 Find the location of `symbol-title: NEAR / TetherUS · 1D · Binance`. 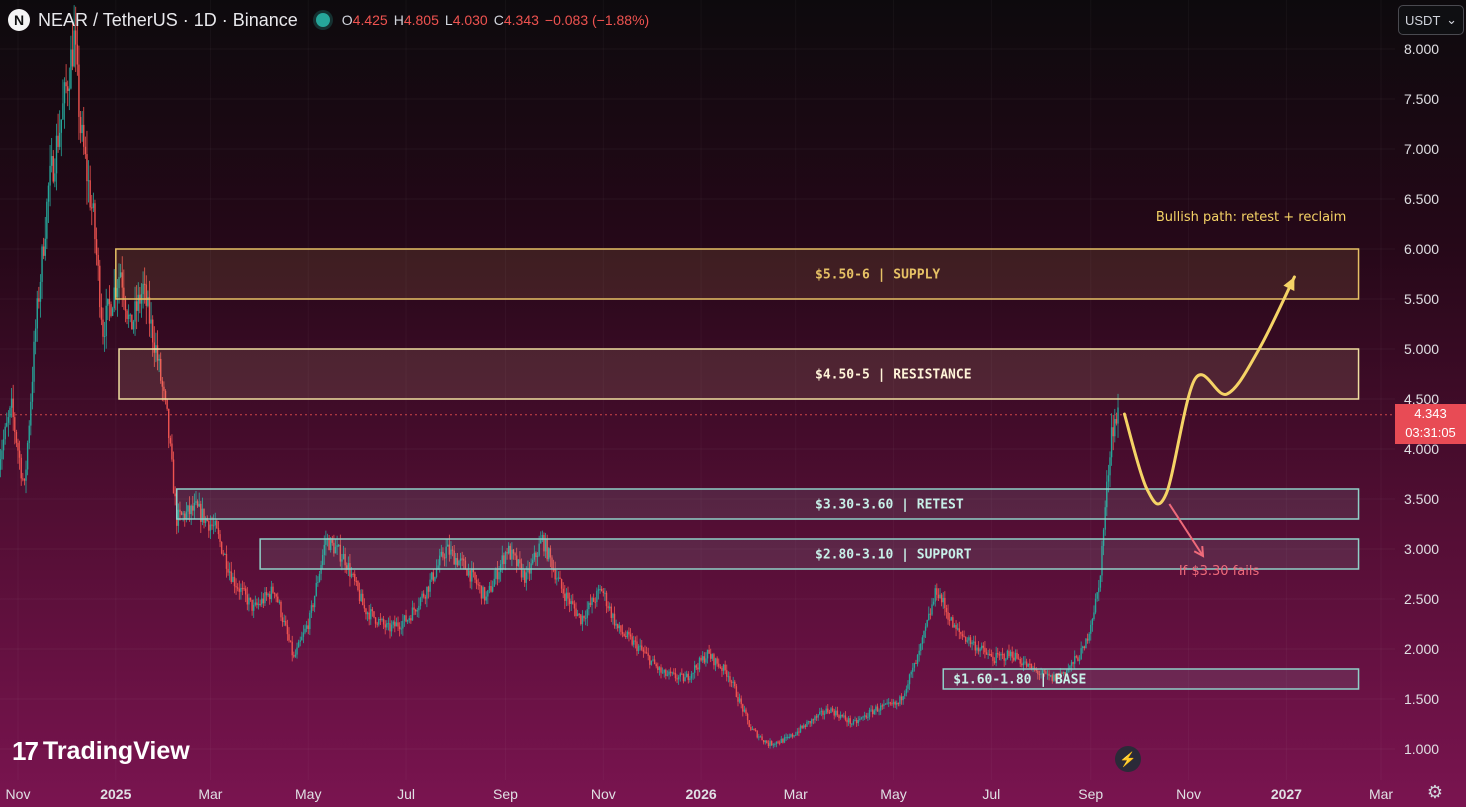

symbol-title: NEAR / TetherUS · 1D · Binance is located at coordinates (168, 19).